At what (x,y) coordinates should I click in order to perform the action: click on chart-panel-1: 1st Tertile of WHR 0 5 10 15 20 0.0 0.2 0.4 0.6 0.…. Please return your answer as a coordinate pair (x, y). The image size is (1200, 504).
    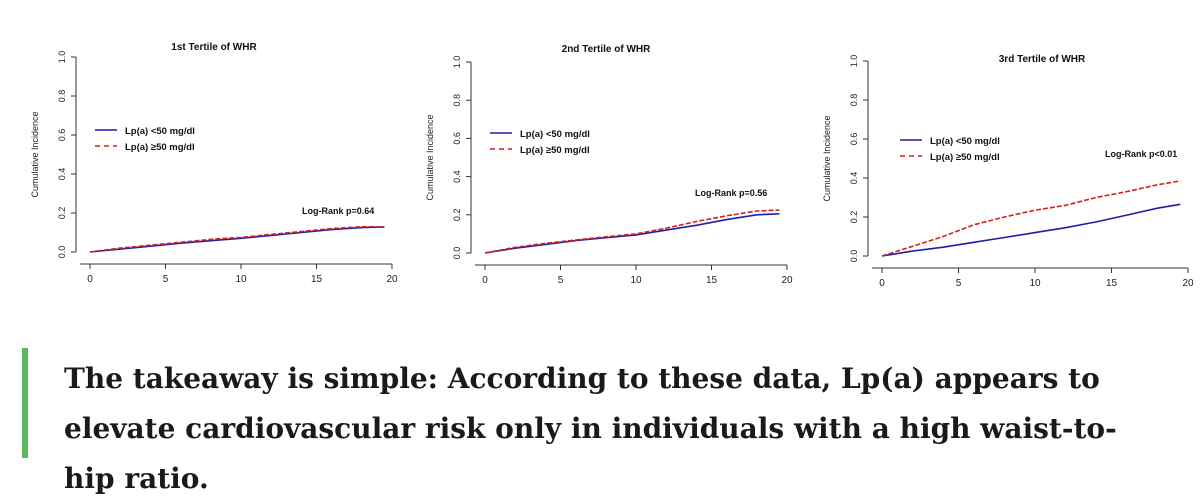
    Looking at the image, I should click on (214, 163).